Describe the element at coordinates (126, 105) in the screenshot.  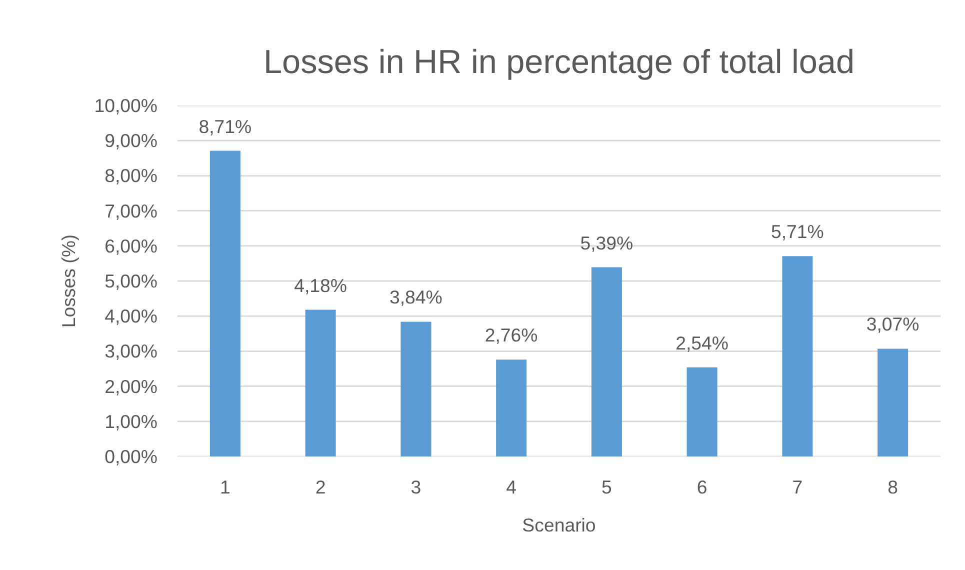
I see `y-tick-label: 10,00%` at that location.